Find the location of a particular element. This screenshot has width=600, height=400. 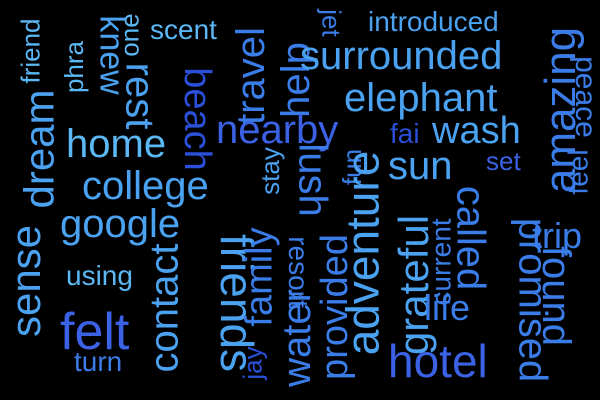

word-introduced: introduced is located at coordinates (433, 21).